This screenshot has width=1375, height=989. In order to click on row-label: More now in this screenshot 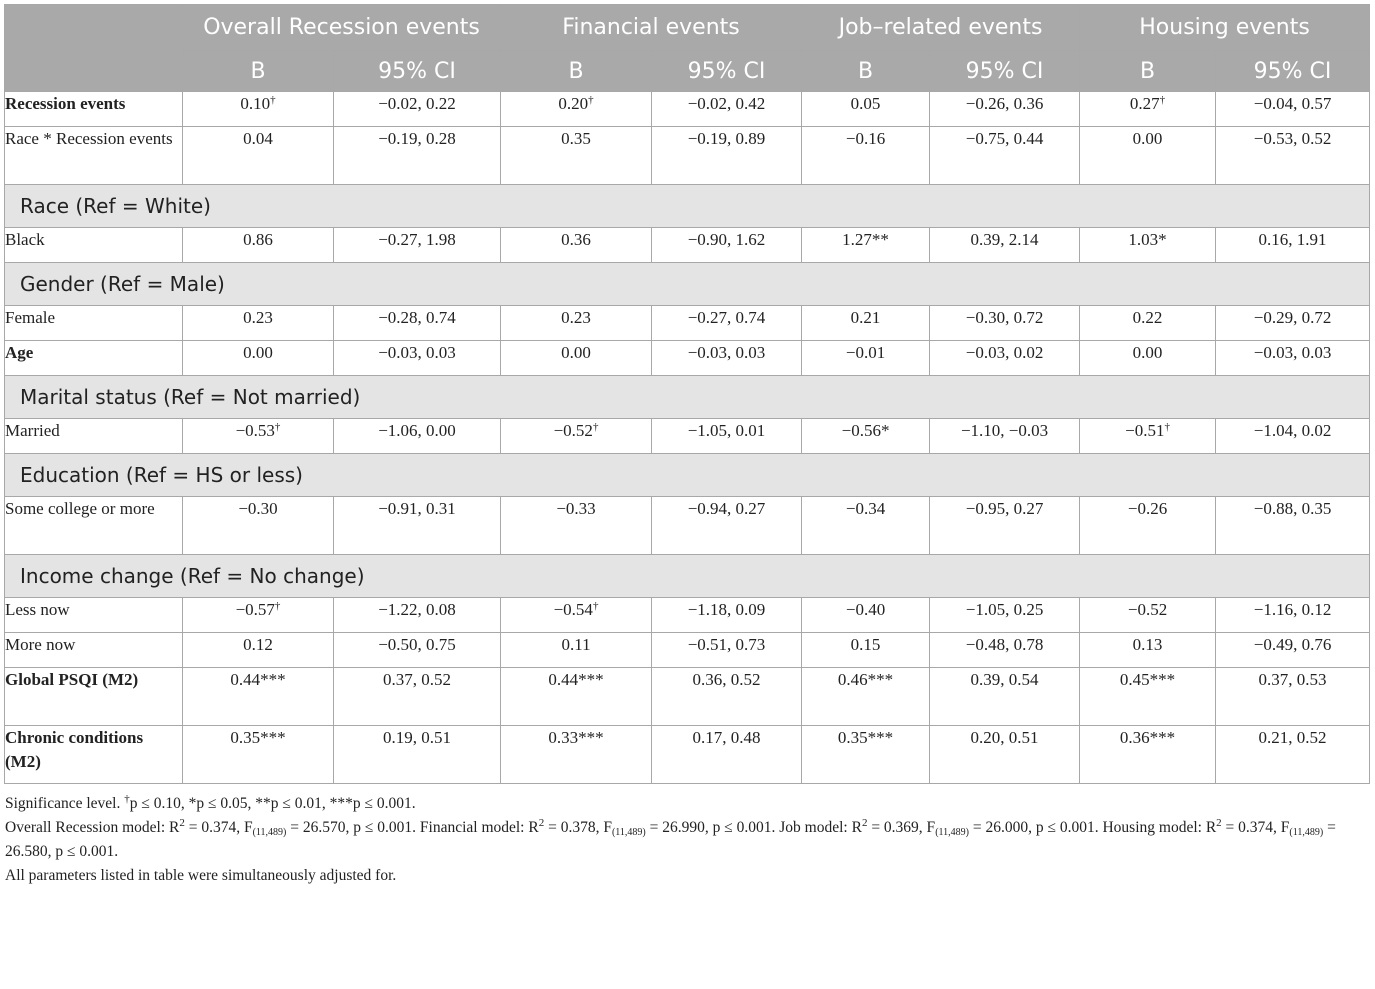, I will do `click(93, 650)`.